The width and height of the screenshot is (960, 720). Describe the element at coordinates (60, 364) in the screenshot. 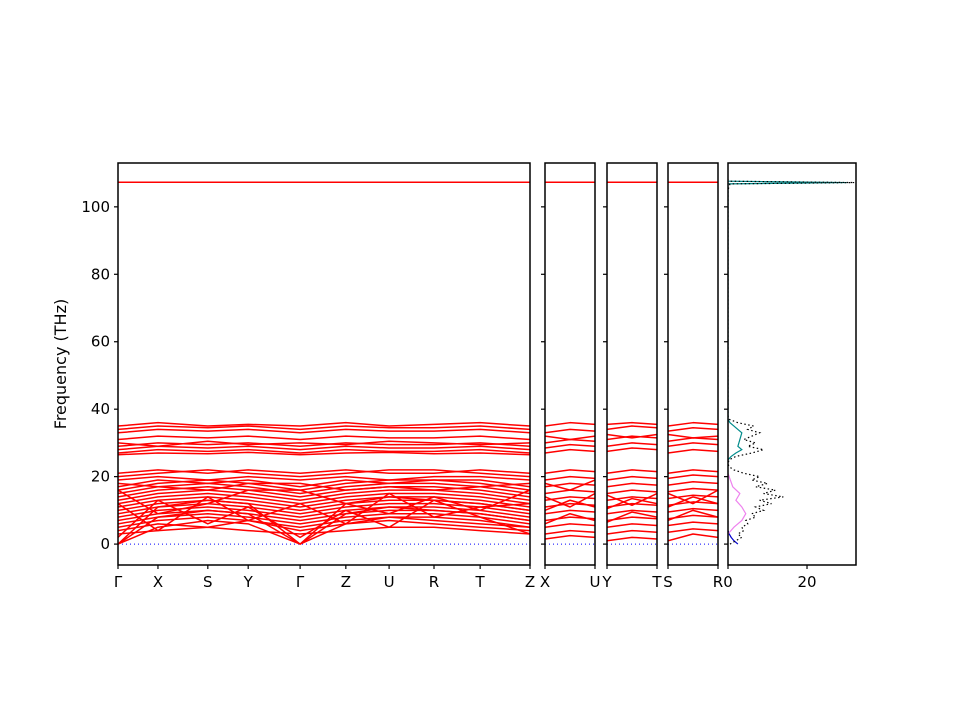

I see `y-axis-label: Frequency (THz)` at that location.